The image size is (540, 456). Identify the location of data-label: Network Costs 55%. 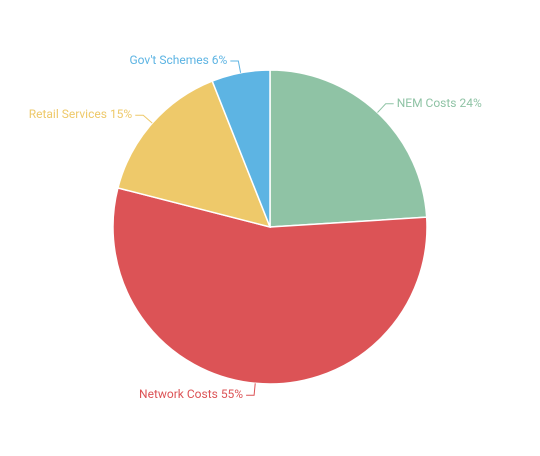
(191, 394).